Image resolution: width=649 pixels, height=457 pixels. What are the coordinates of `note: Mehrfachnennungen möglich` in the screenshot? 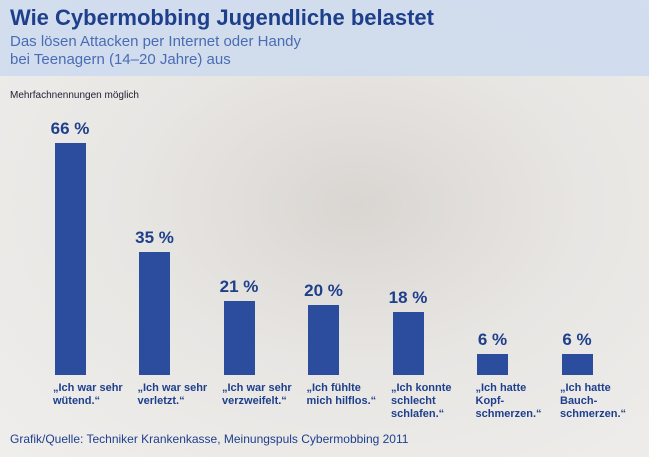 It's located at (74, 95).